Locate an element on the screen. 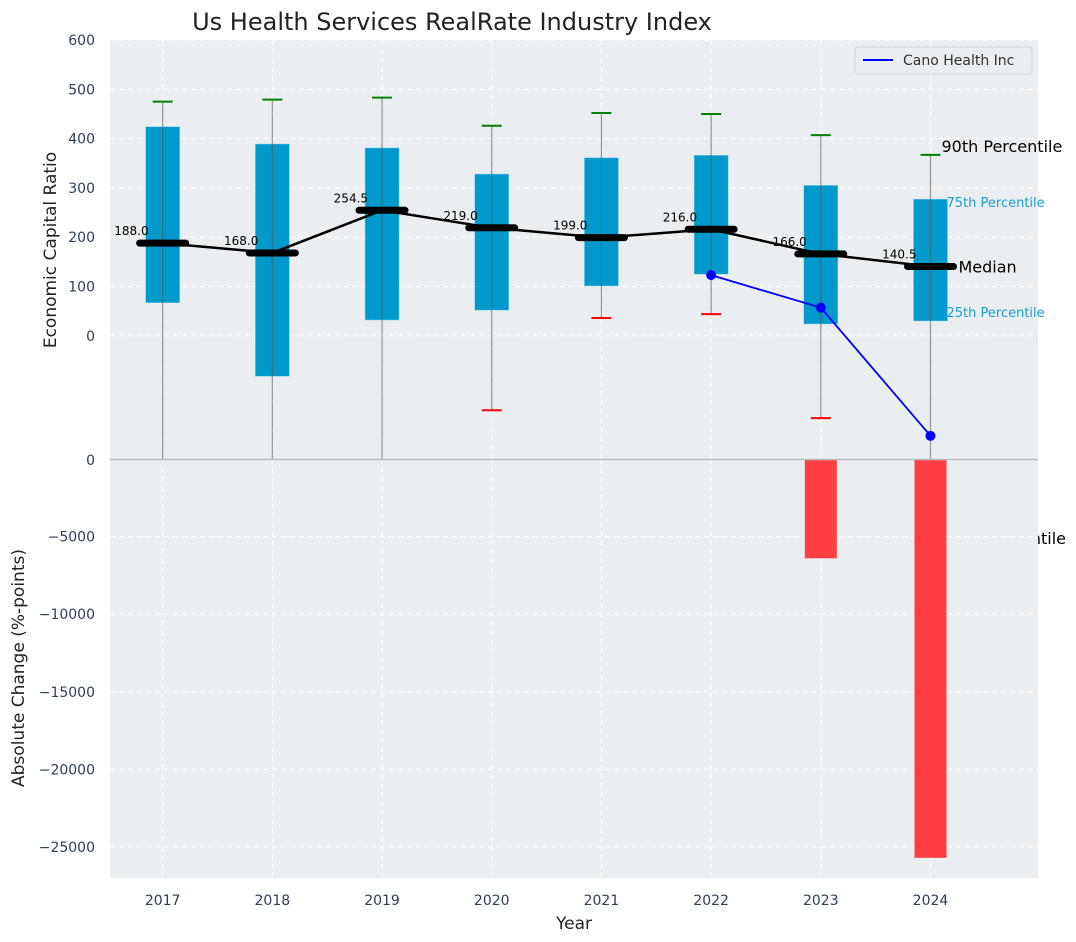 Image resolution: width=1076 pixels, height=942 pixels. annotation-90th-percentile: 90th Percentile is located at coordinates (1002, 146).